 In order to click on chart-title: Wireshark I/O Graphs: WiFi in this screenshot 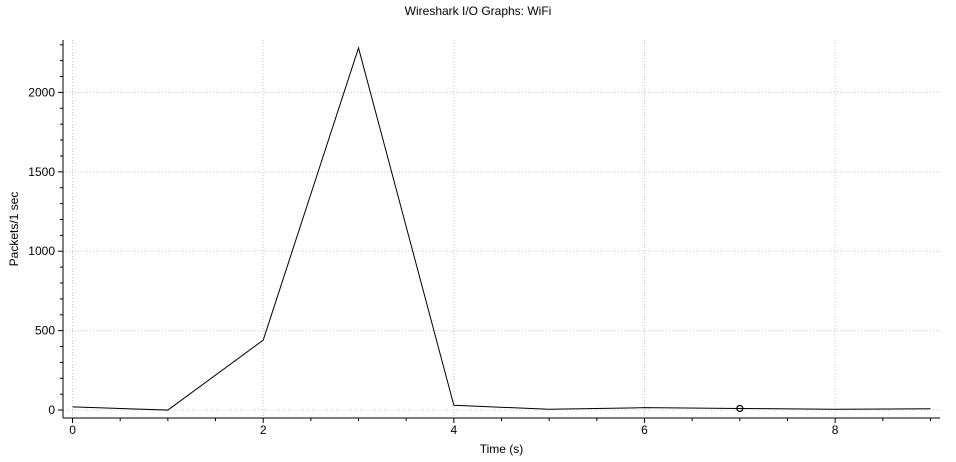, I will do `click(478, 11)`.